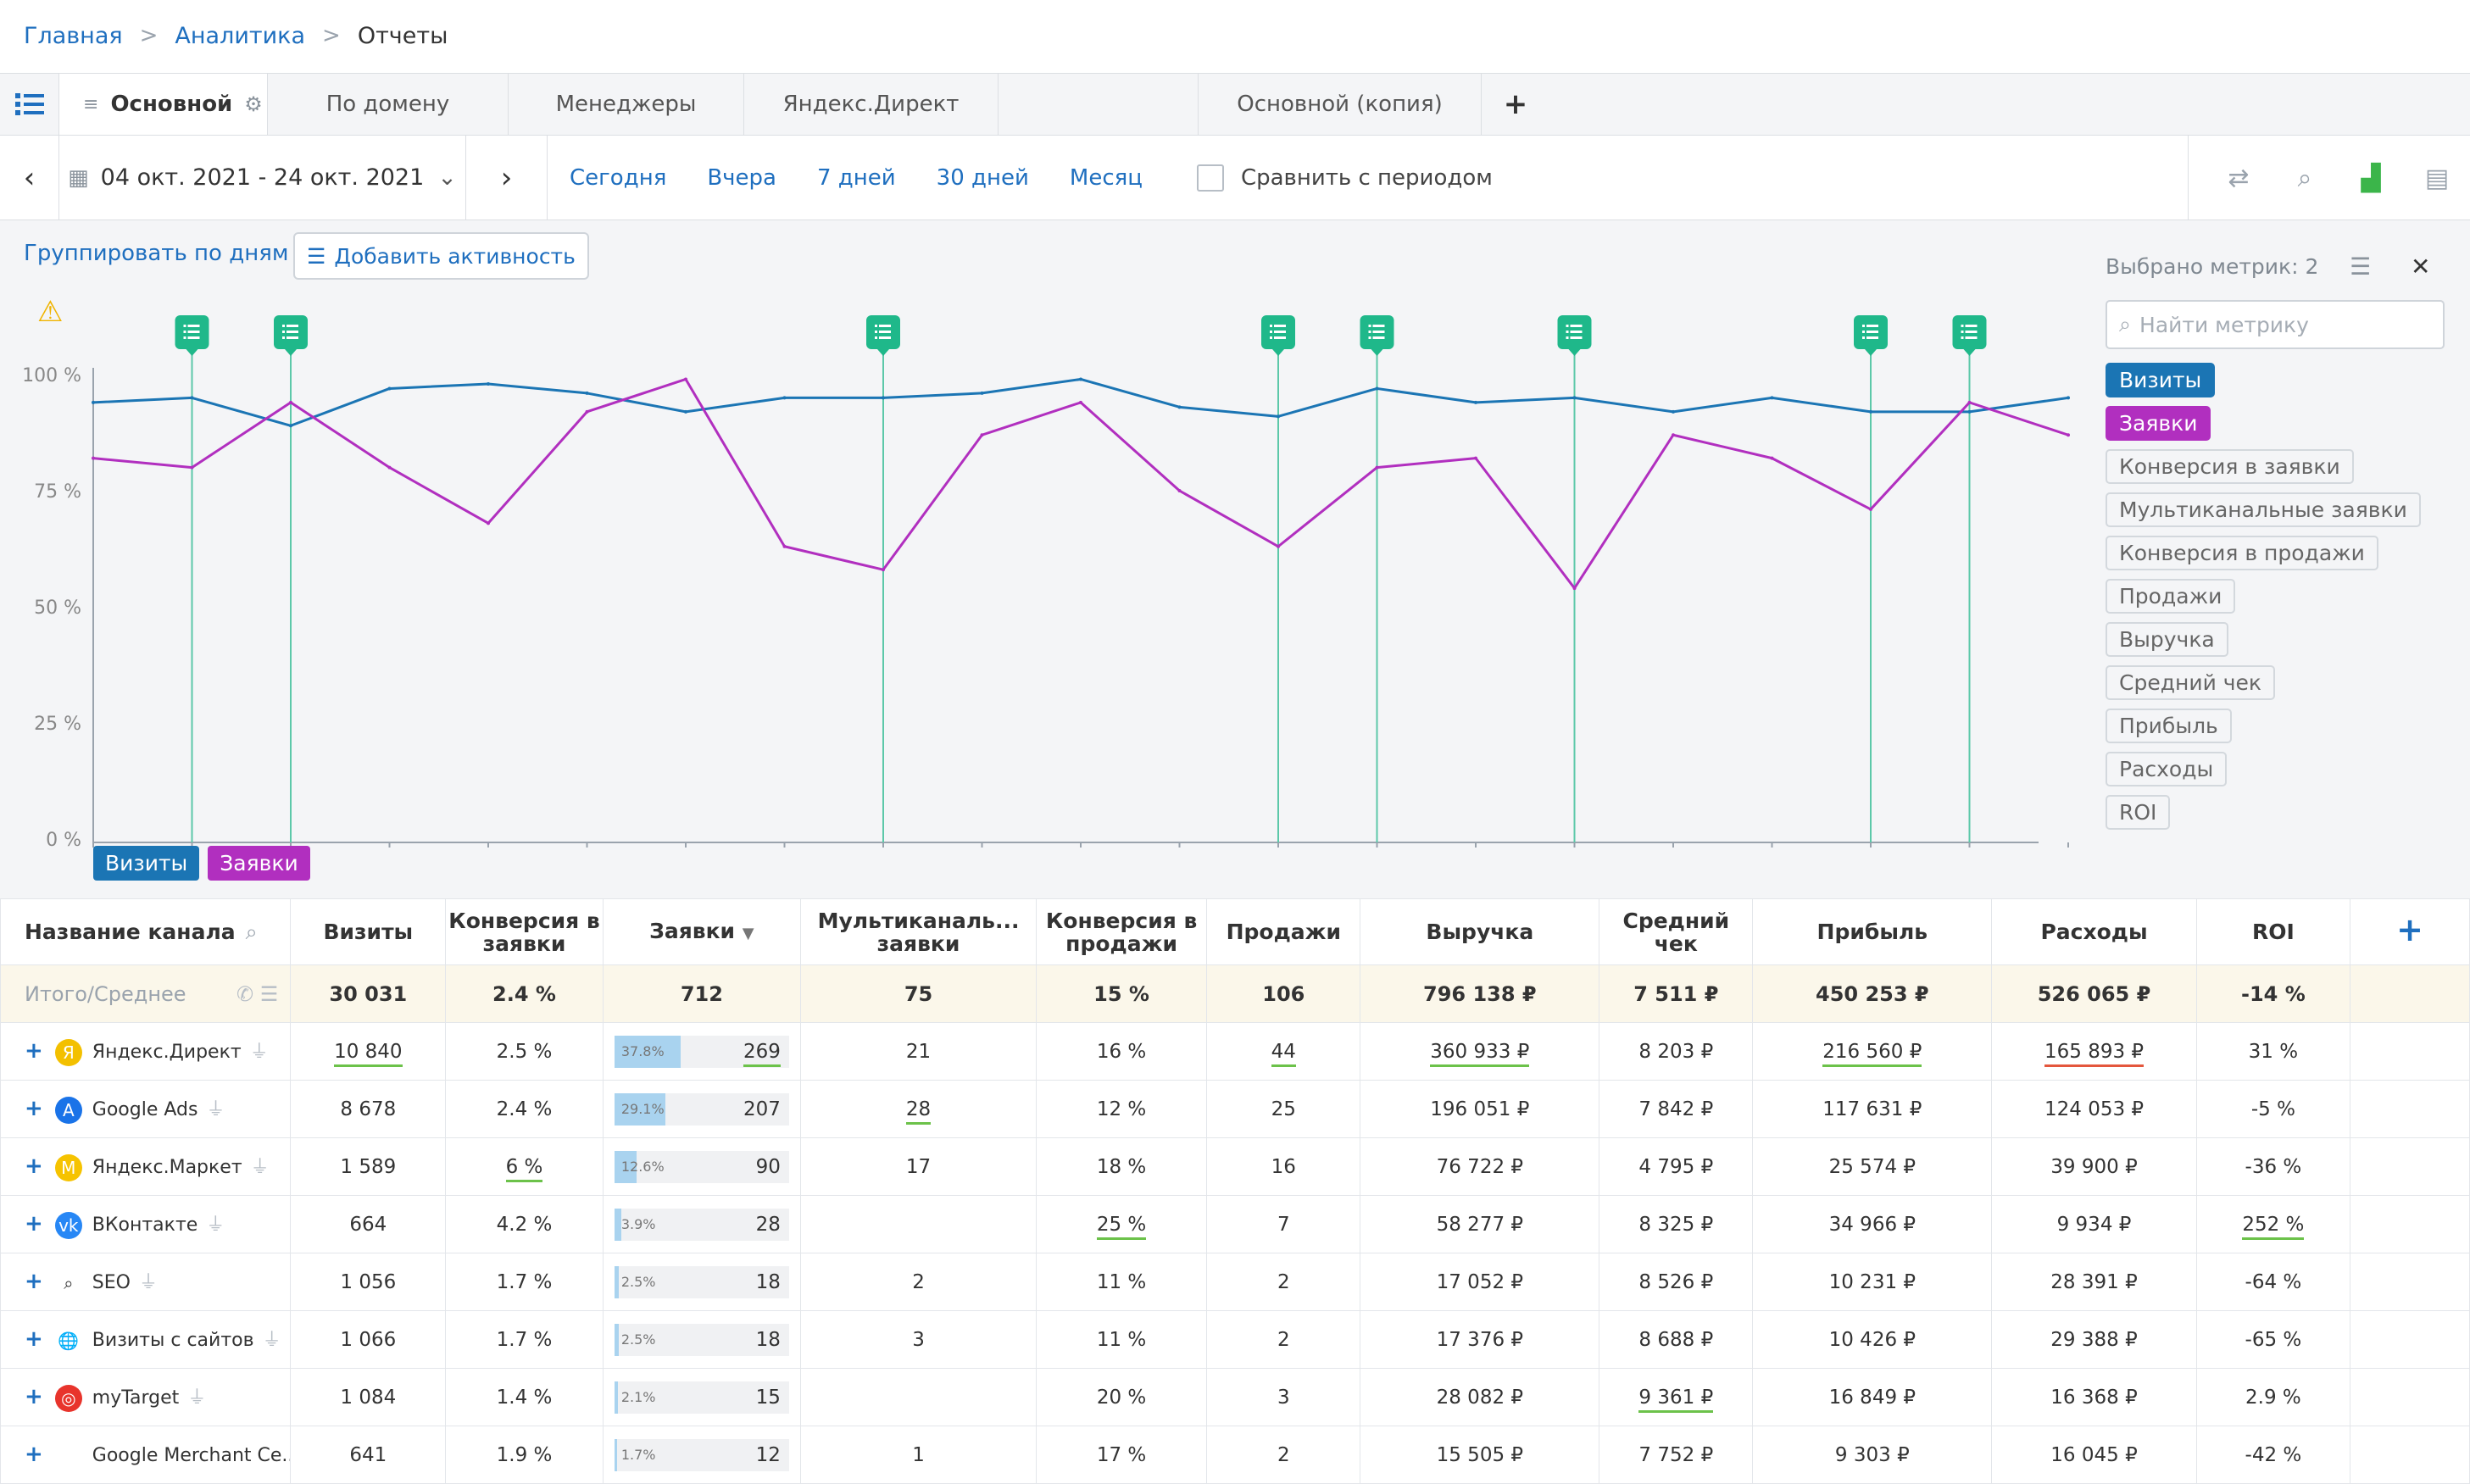  Describe the element at coordinates (2410, 932) in the screenshot. I see `add-column-button: +` at that location.